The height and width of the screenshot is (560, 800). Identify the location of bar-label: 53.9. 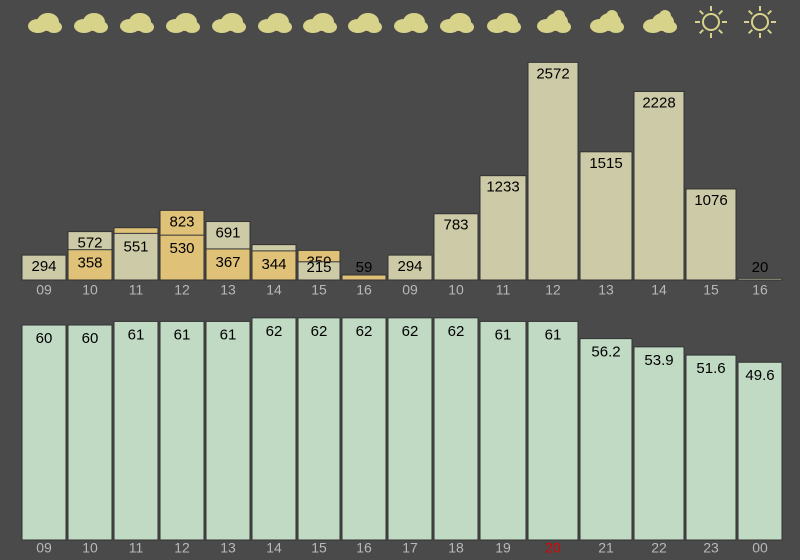
(658, 360).